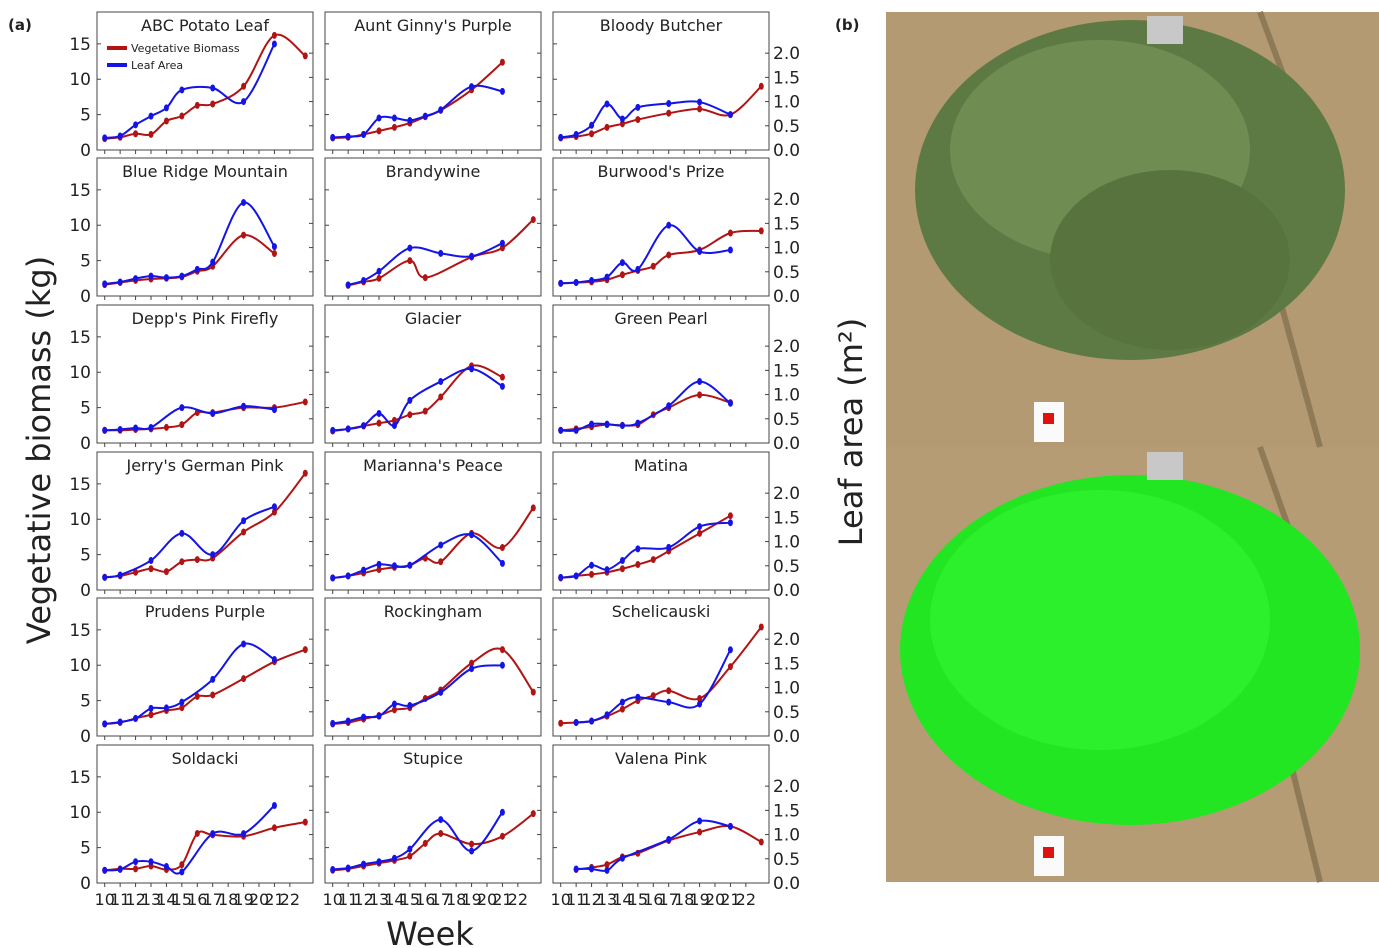 This screenshot has width=1379, height=948. What do you see at coordinates (433, 25) in the screenshot?
I see `panel-title: Aunt Ginny's Purple` at bounding box center [433, 25].